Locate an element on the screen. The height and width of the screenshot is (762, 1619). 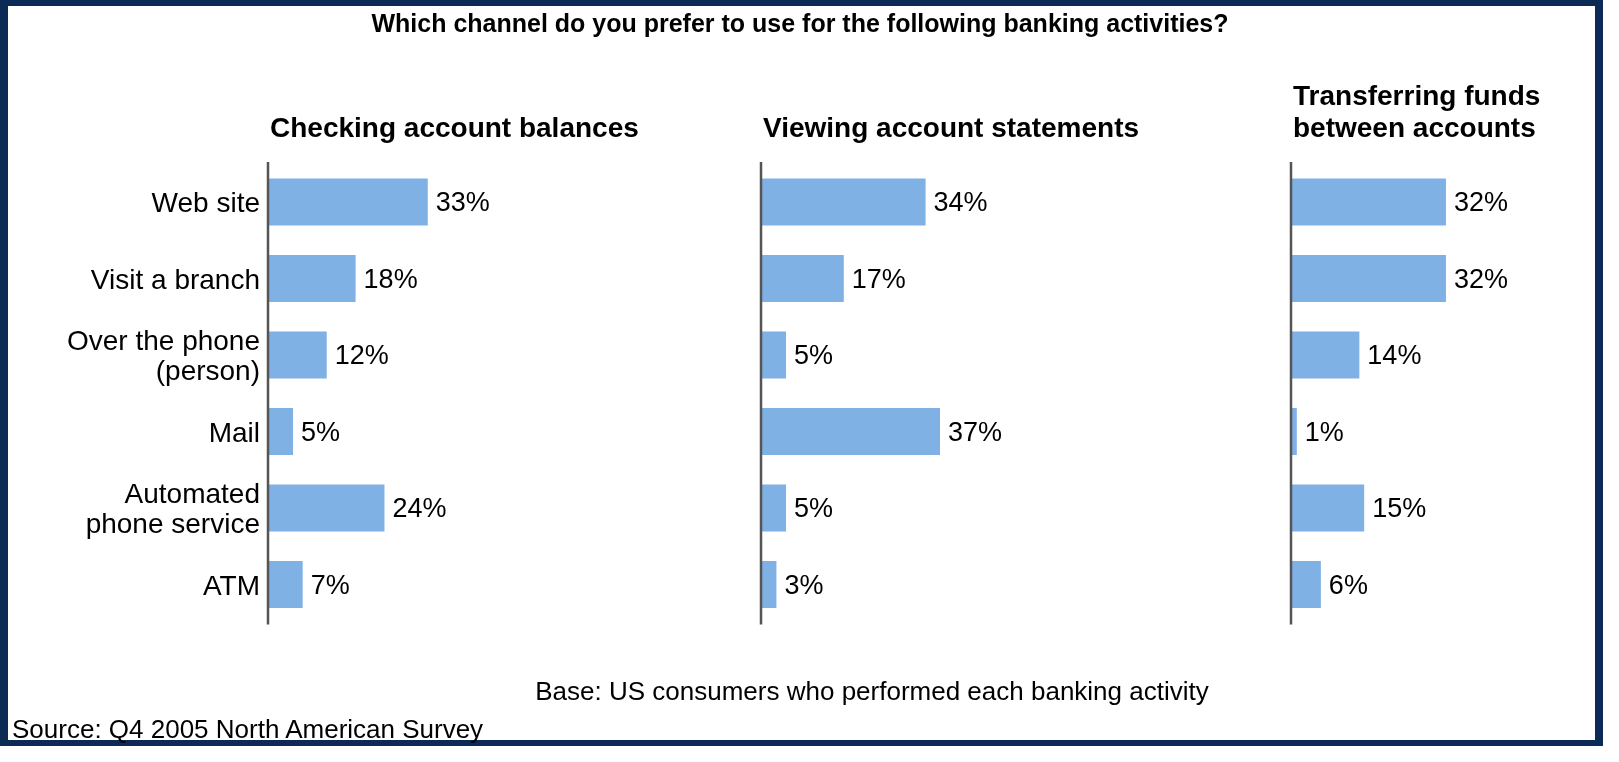
data-label: 14% is located at coordinates (1394, 355).